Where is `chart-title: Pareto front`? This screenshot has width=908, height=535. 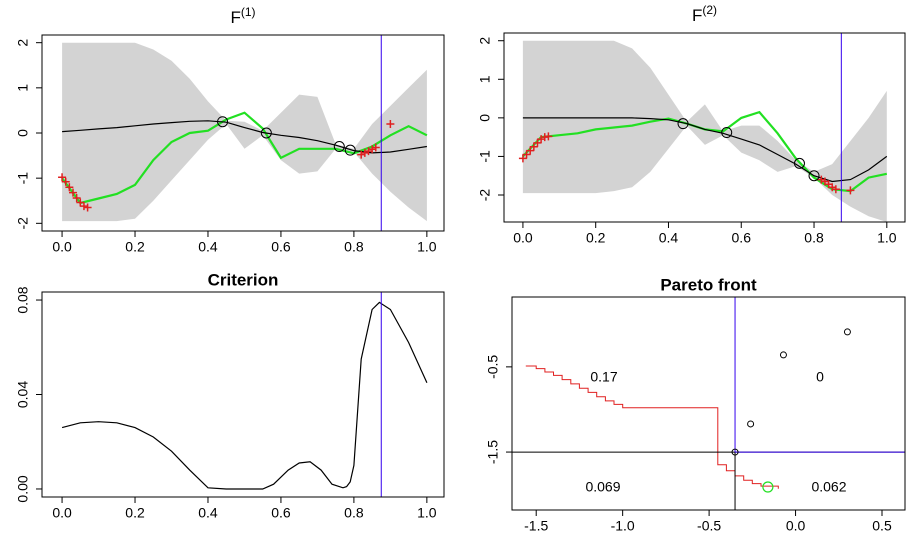
chart-title: Pareto front is located at coordinates (708, 284).